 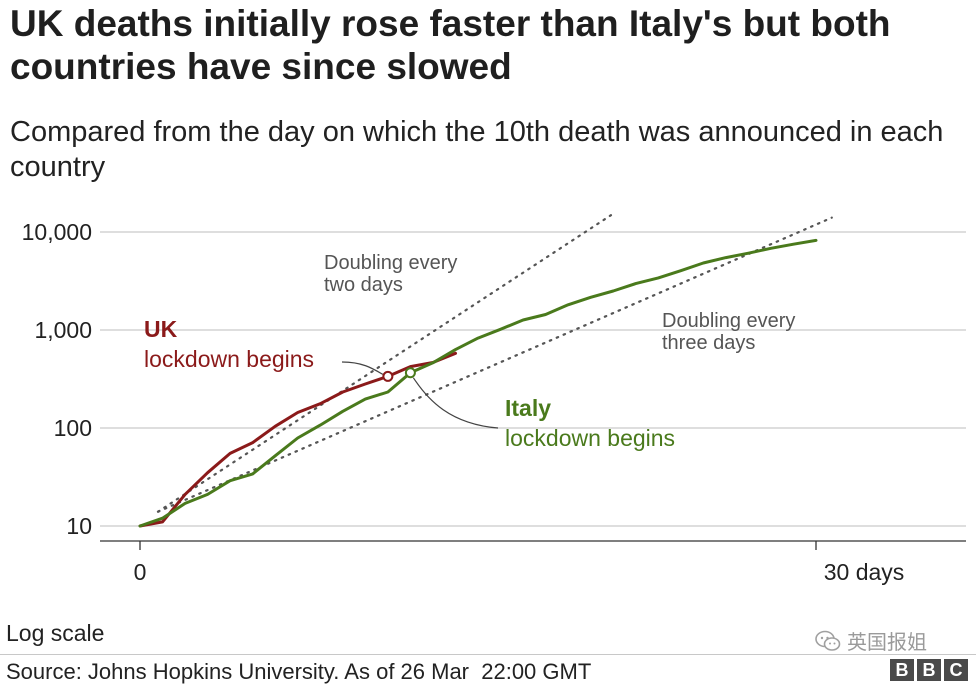 What do you see at coordinates (362, 368) in the screenshot?
I see `uk-callout-line` at bounding box center [362, 368].